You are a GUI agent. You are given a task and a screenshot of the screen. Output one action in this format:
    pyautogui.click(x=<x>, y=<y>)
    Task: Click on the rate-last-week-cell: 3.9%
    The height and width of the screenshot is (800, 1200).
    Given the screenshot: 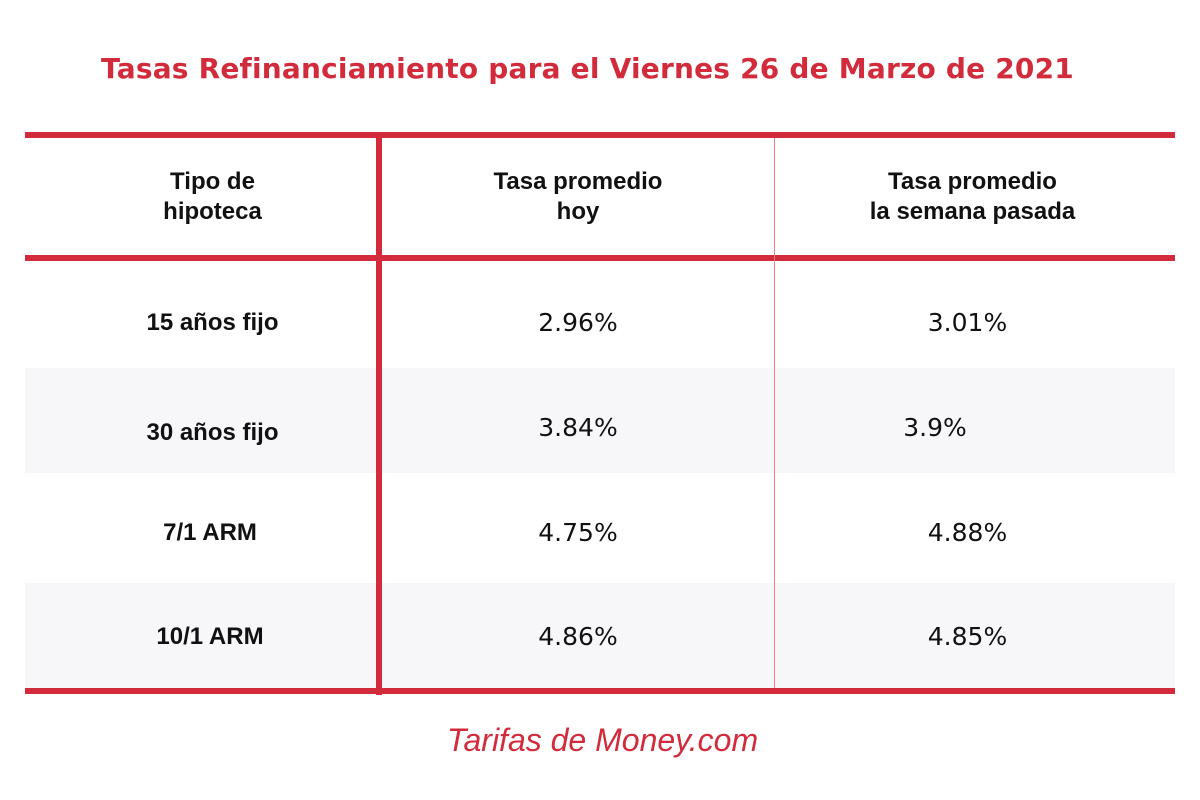 What is the action you would take?
    pyautogui.click(x=935, y=427)
    